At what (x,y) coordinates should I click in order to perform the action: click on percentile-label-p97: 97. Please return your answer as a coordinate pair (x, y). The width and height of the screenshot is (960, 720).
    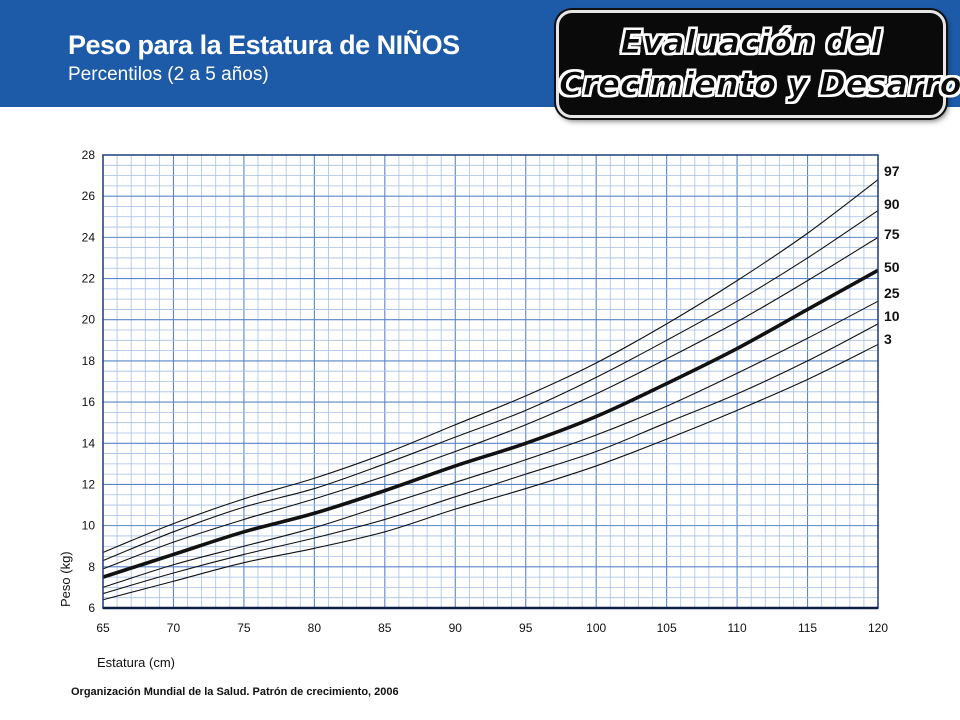
    Looking at the image, I should click on (892, 171).